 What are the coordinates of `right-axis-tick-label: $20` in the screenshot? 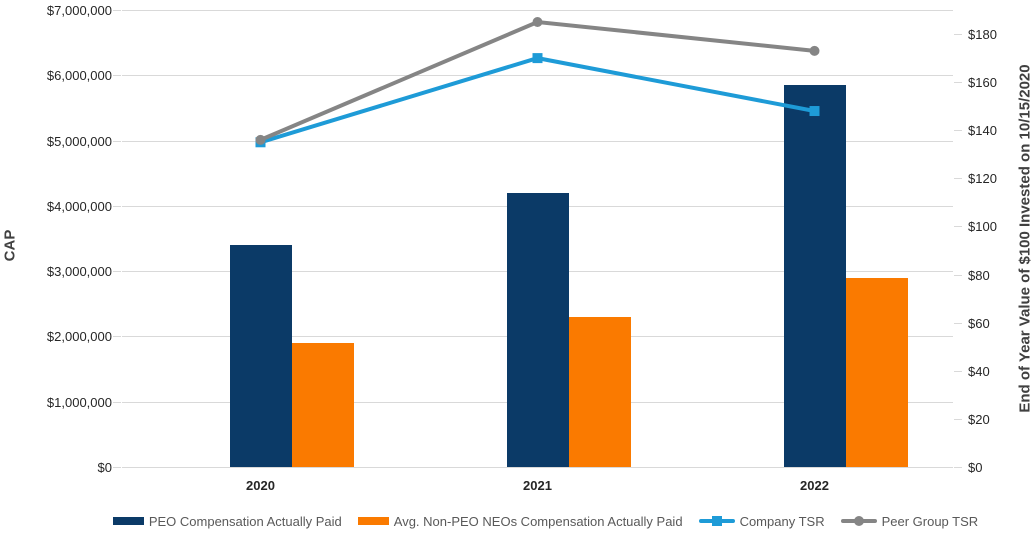 It's located at (979, 419).